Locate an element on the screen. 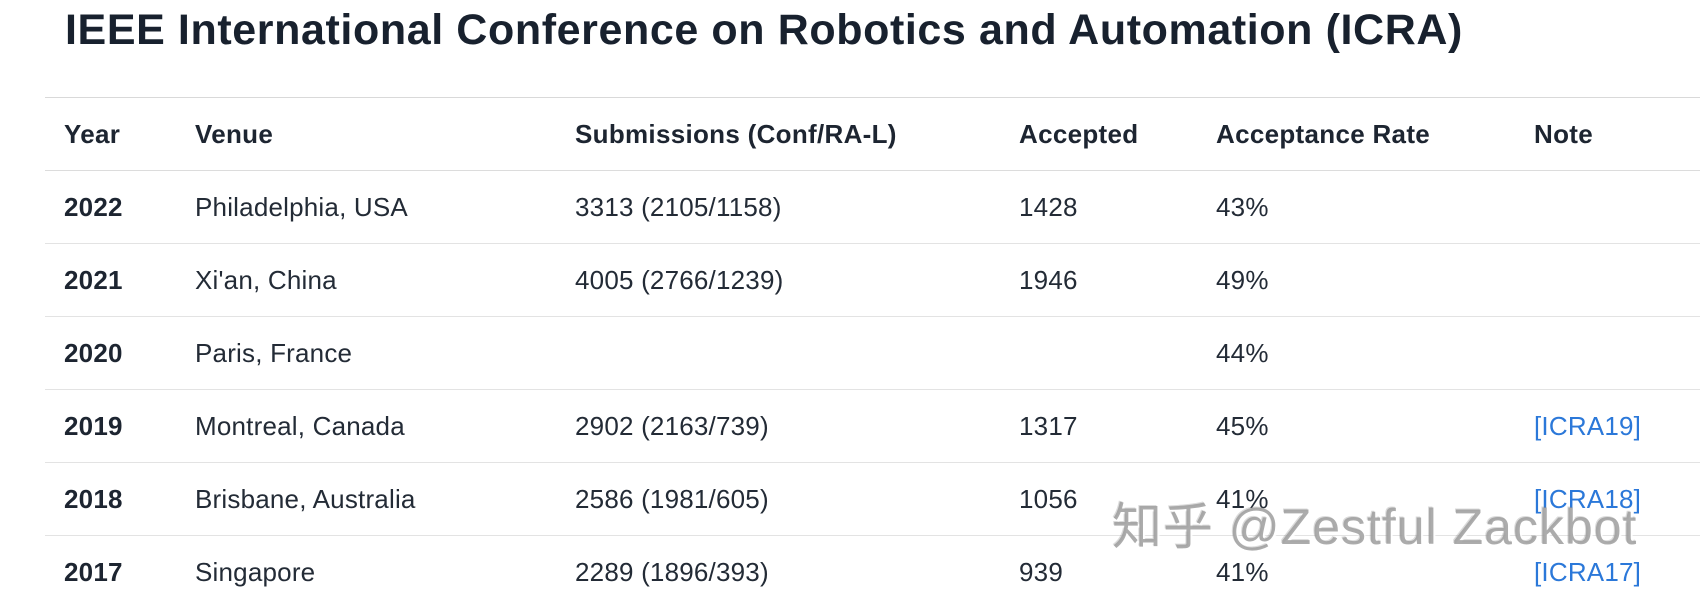  venue-cell: Philadelphia, USA is located at coordinates (301, 206).